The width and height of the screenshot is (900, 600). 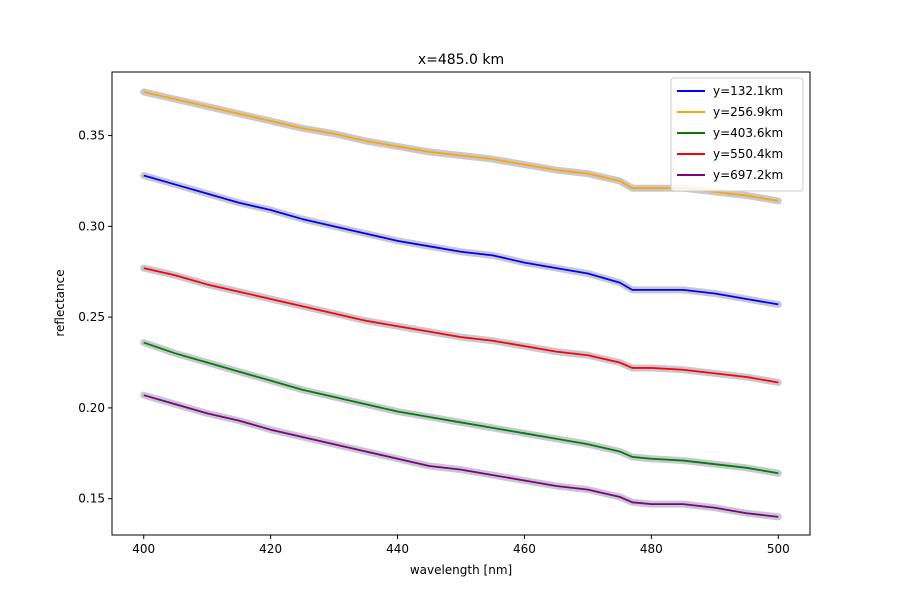 What do you see at coordinates (270, 549) in the screenshot?
I see `x-tick-label: 420` at bounding box center [270, 549].